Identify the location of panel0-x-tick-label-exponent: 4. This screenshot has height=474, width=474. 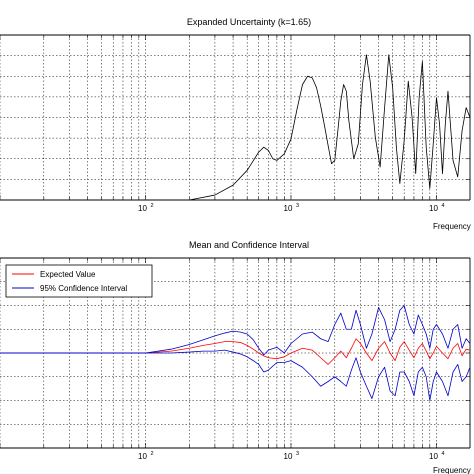
(442, 206).